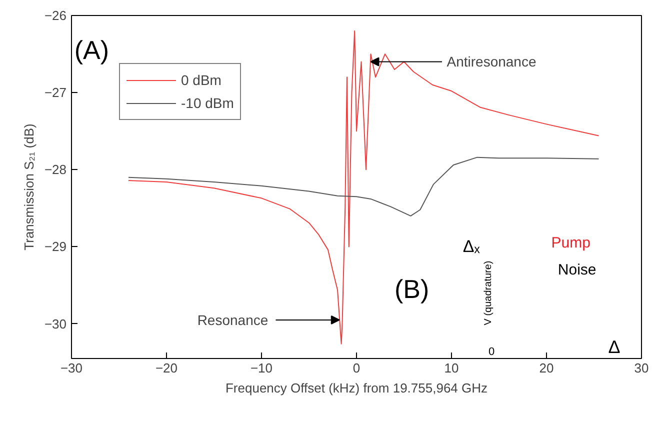  Describe the element at coordinates (491, 62) in the screenshot. I see `annotation: Antiresonance` at that location.